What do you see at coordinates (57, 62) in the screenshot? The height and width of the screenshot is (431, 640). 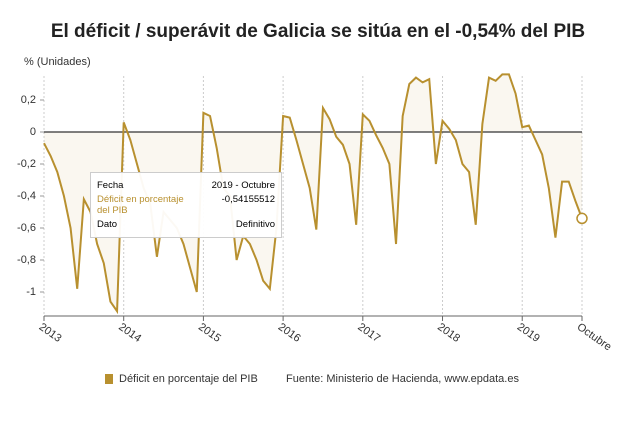 I see `y-axis-label: % (Unidades)` at bounding box center [57, 62].